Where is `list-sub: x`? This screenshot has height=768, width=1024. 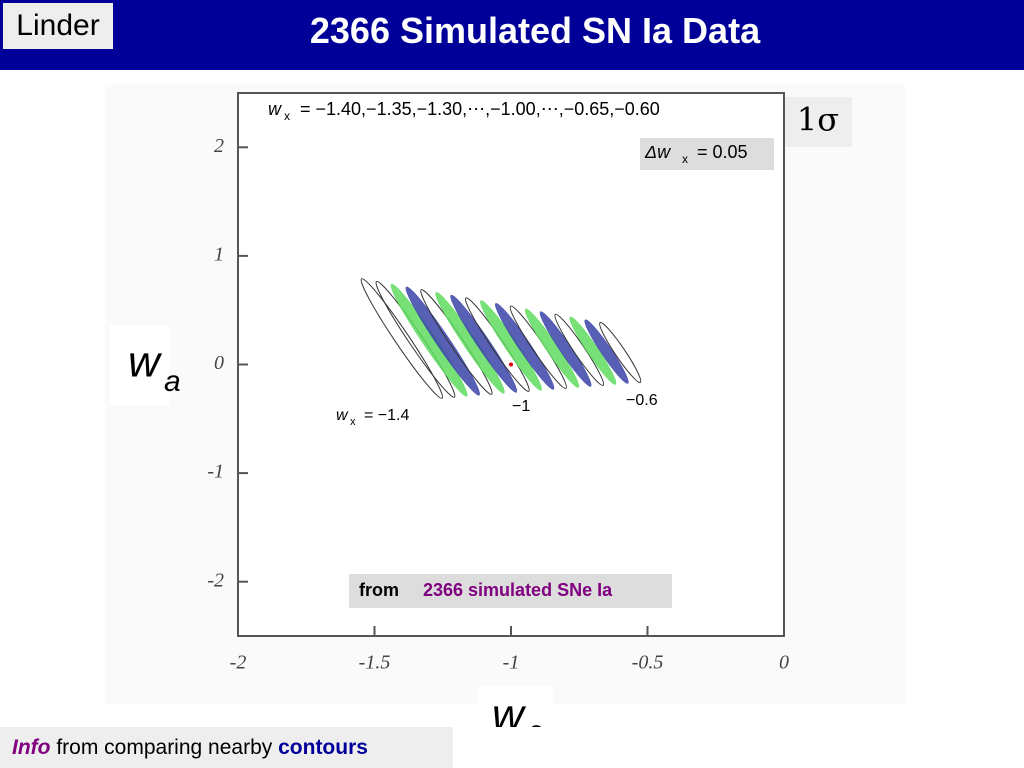 list-sub: x is located at coordinates (287, 116).